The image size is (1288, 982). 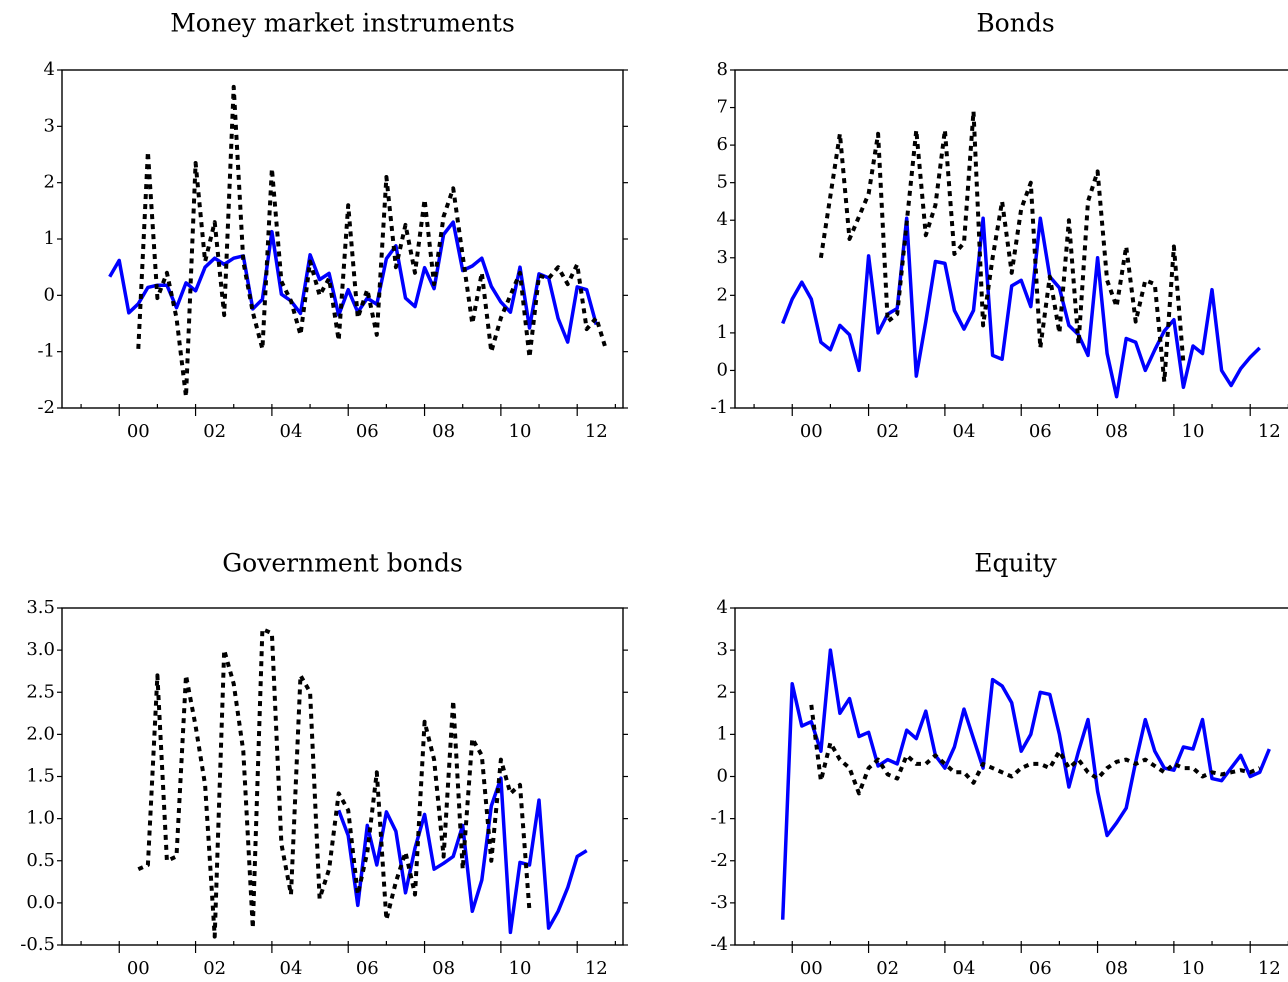 What do you see at coordinates (40, 733) in the screenshot?
I see `y-tick-label: 2.0` at bounding box center [40, 733].